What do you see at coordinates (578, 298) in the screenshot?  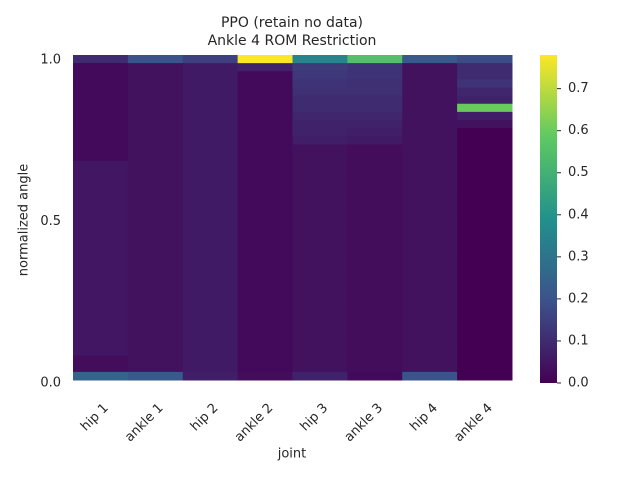 I see `colorbar-tick-label: 0.2` at bounding box center [578, 298].